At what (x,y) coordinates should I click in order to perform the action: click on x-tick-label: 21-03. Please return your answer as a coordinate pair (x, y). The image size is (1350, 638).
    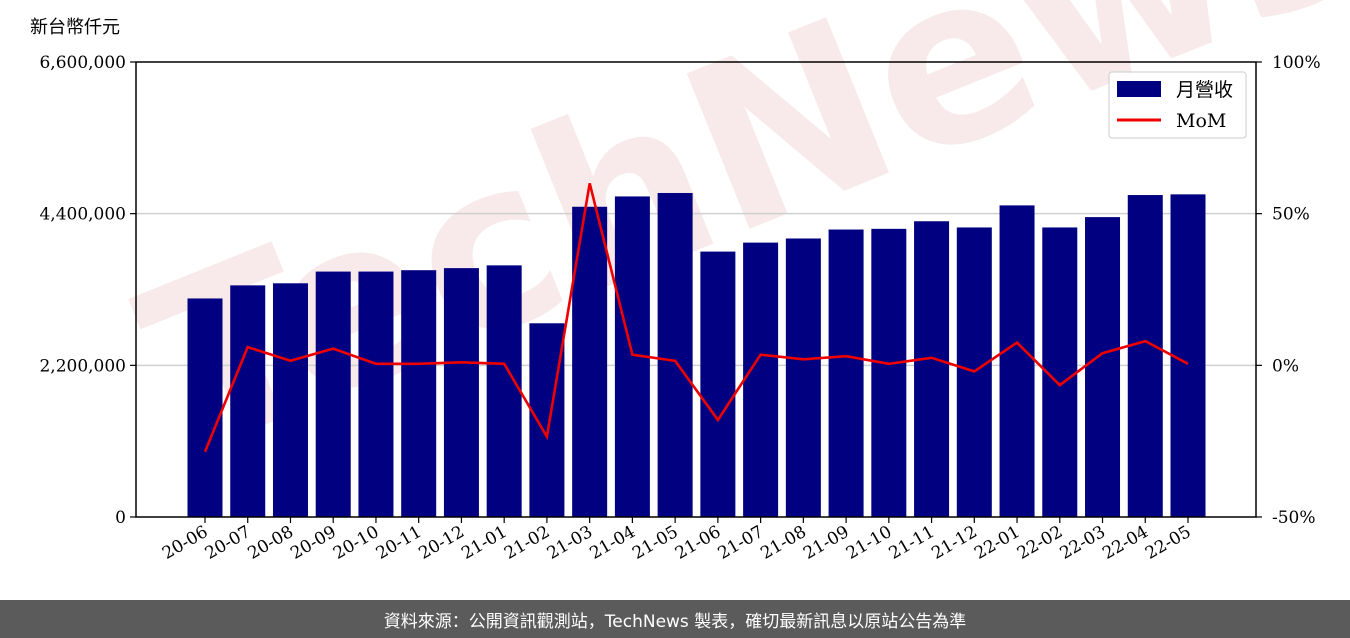
    Looking at the image, I should click on (570, 543).